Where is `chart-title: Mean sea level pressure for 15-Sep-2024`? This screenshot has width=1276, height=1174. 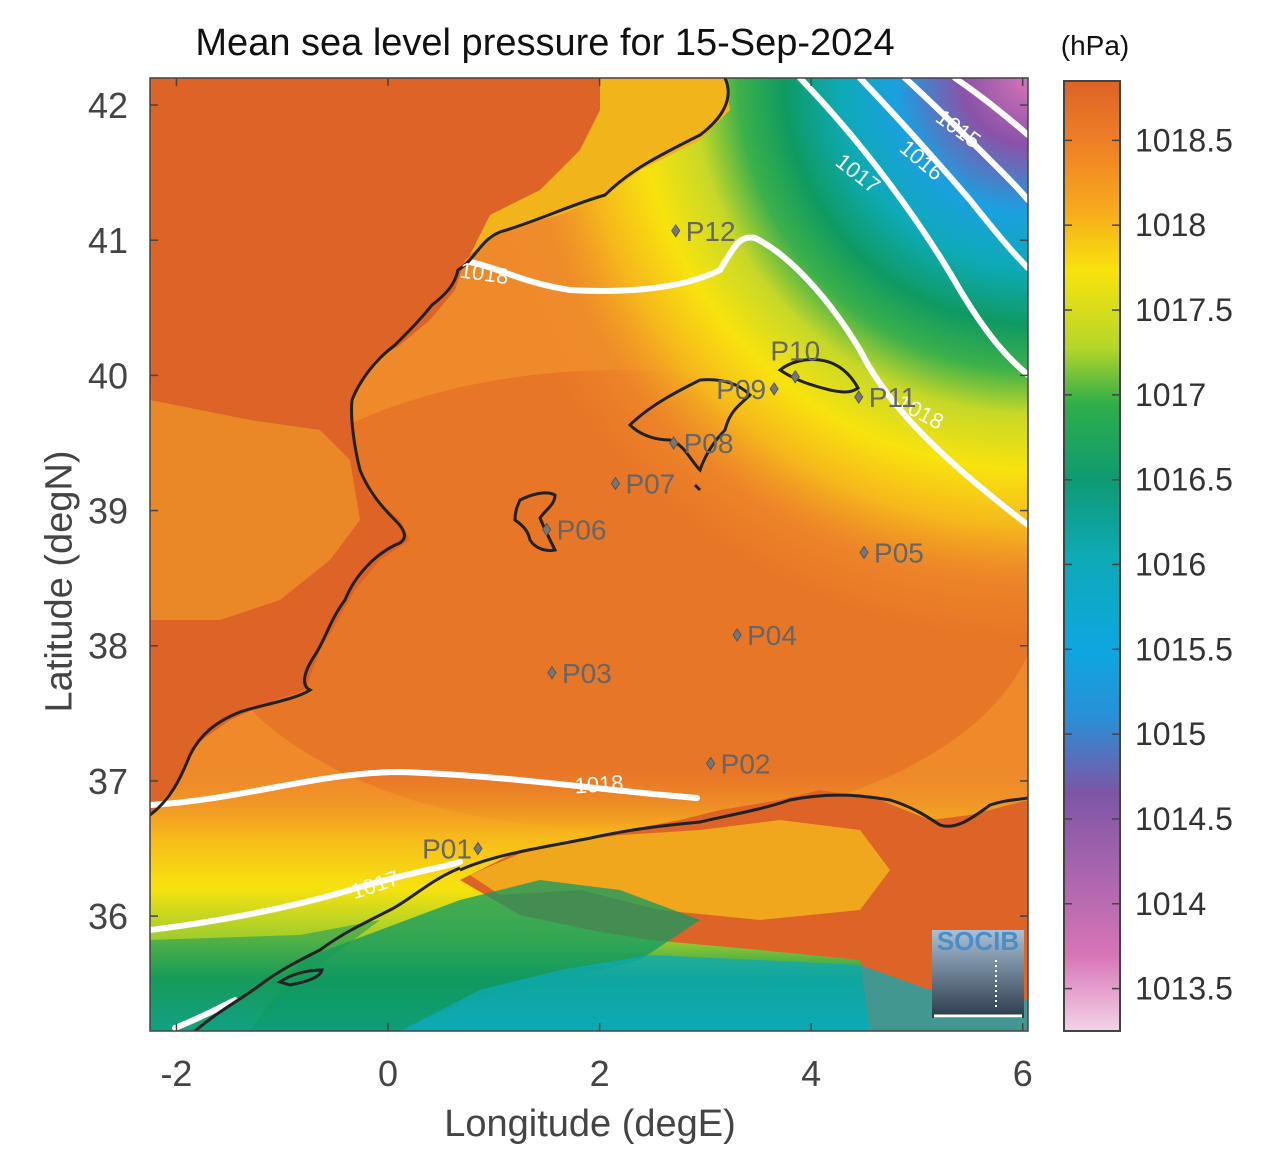
chart-title: Mean sea level pressure for 15-Sep-2024 is located at coordinates (545, 43).